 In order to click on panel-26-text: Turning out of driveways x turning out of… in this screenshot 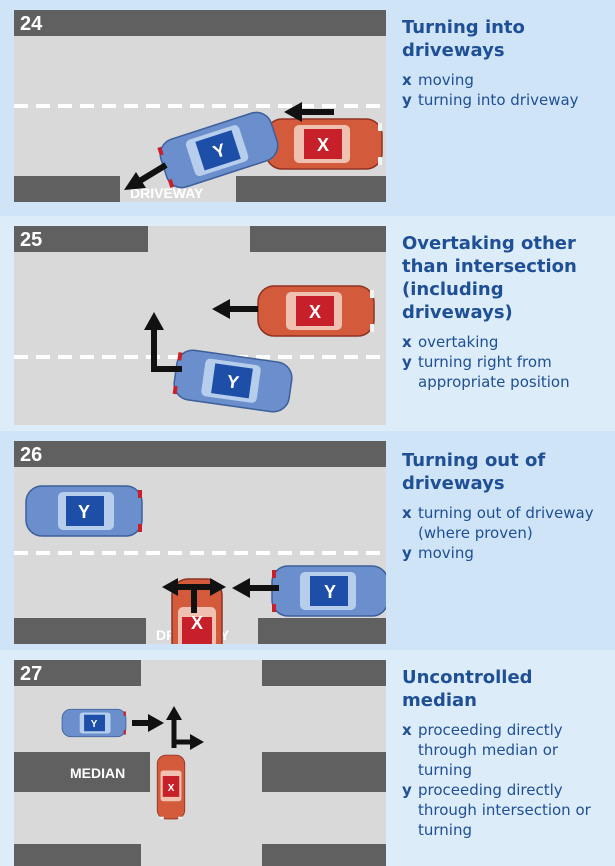, I will do `click(507, 502)`.